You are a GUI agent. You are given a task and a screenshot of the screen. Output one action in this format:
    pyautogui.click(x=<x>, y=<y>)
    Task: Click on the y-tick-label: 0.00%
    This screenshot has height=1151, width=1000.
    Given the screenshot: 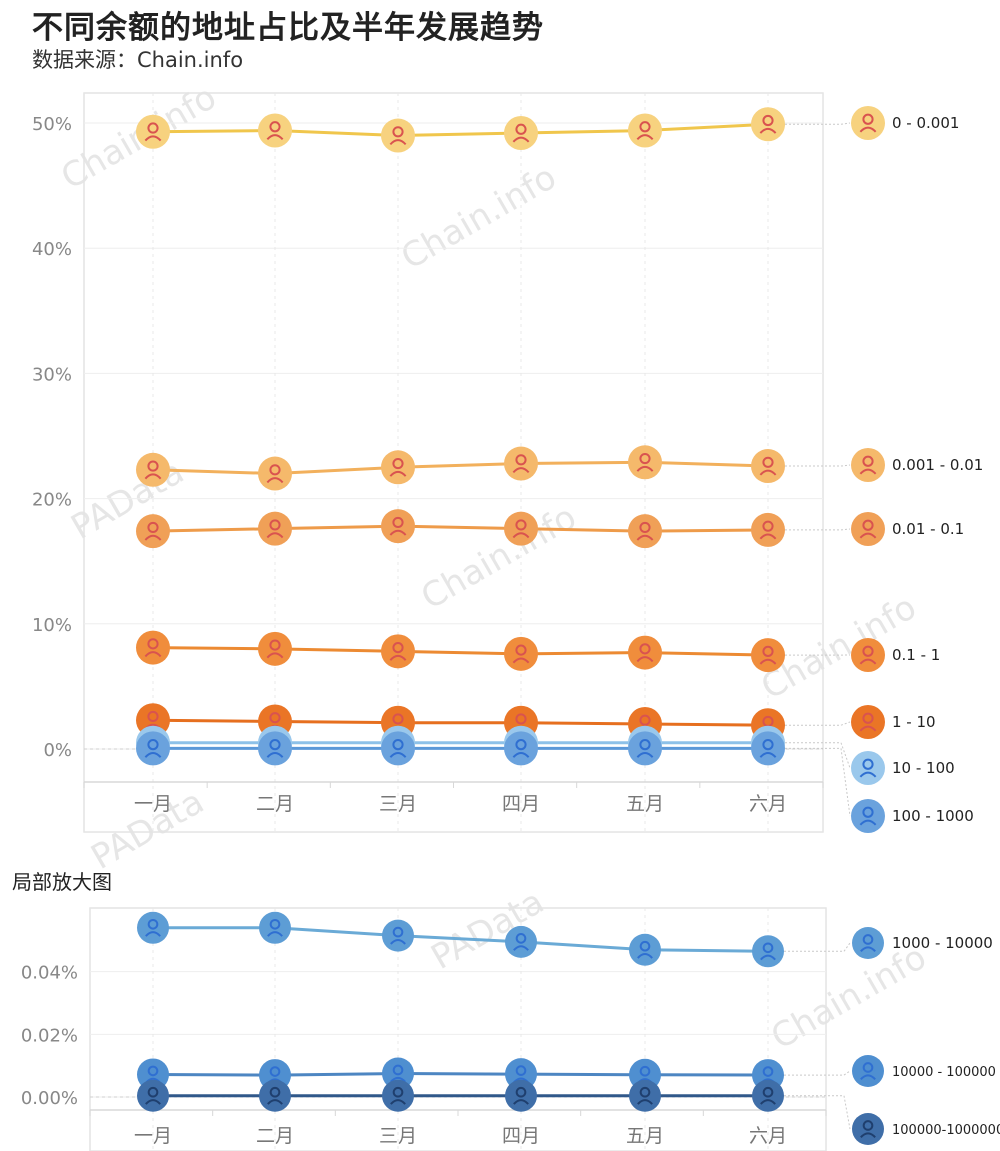 What is the action you would take?
    pyautogui.click(x=49, y=1098)
    